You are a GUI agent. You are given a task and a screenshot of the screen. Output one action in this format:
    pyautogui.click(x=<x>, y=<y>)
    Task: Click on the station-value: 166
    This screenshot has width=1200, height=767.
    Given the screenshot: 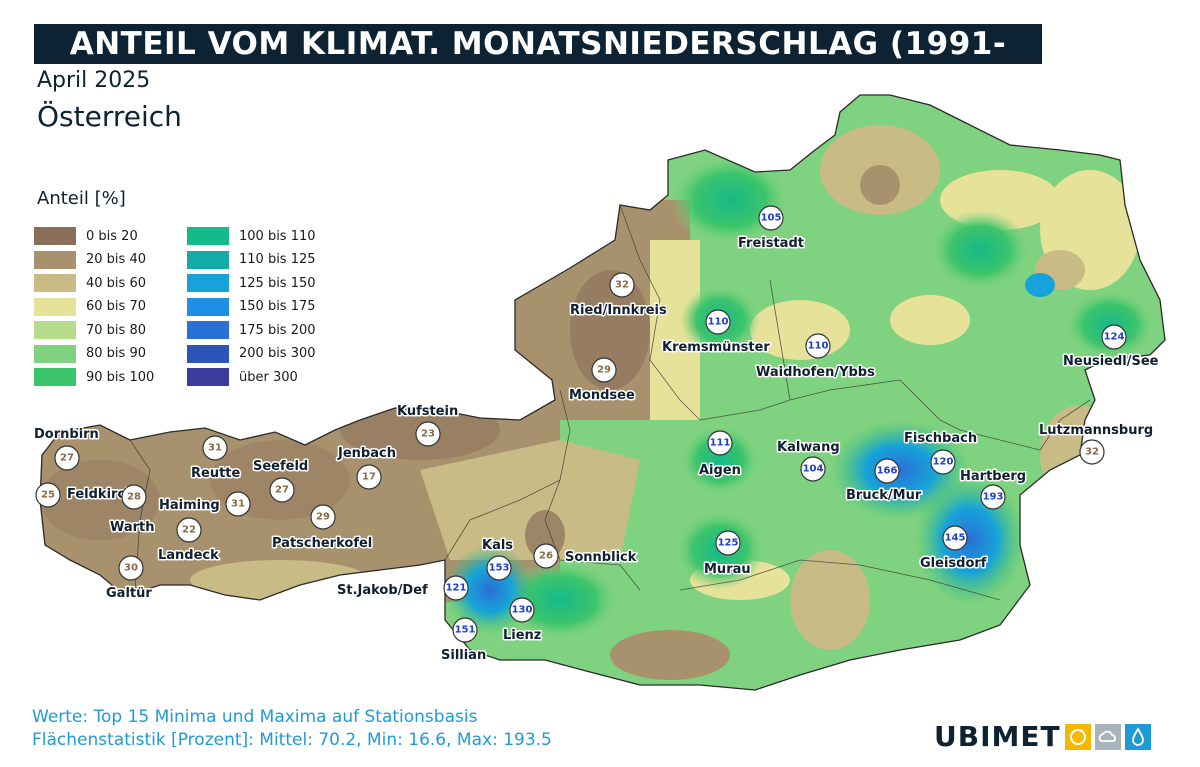 What is the action you would take?
    pyautogui.click(x=887, y=471)
    